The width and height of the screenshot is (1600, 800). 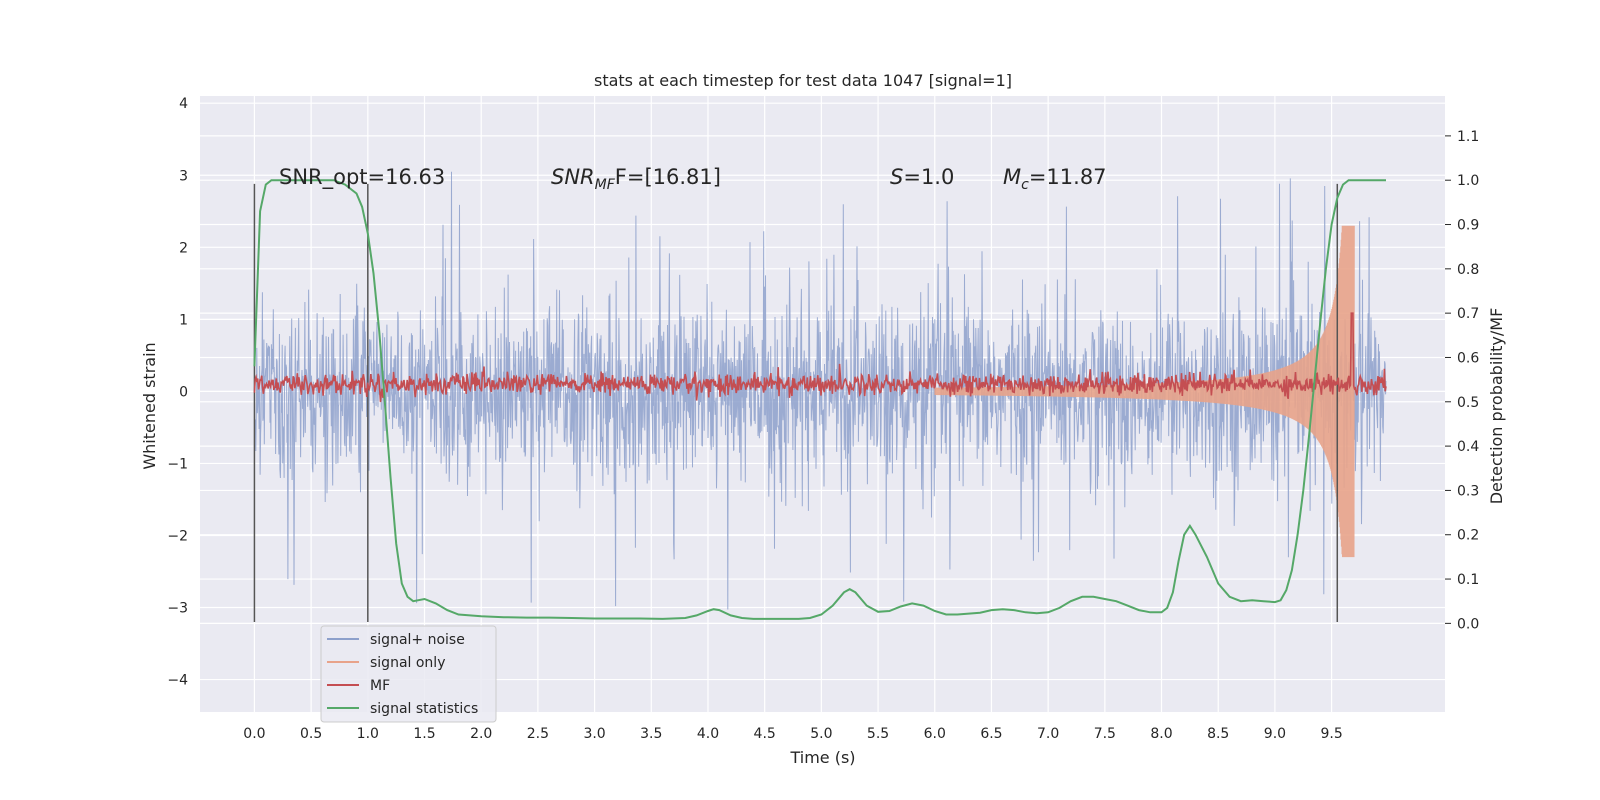 What do you see at coordinates (896, 177) in the screenshot?
I see `annotation-s-name: S` at bounding box center [896, 177].